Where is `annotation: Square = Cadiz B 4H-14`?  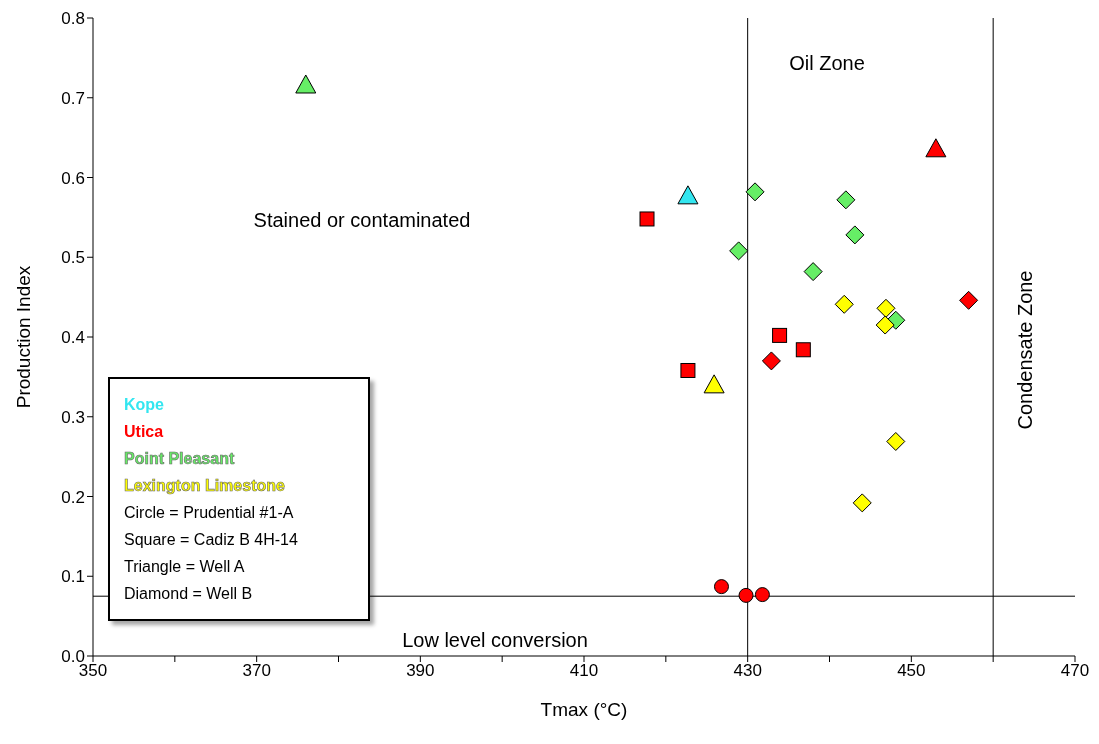 annotation: Square = Cadiz B 4H-14 is located at coordinates (211, 540).